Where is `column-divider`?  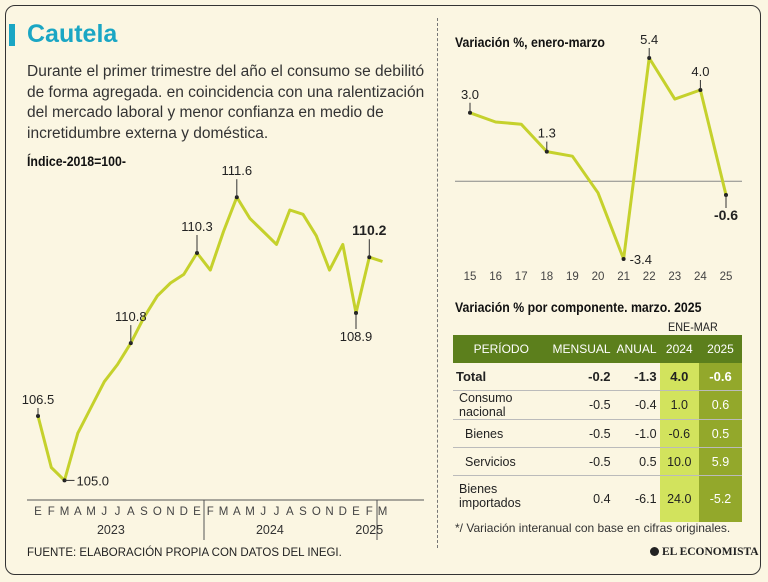
column-divider is located at coordinates (437, 283).